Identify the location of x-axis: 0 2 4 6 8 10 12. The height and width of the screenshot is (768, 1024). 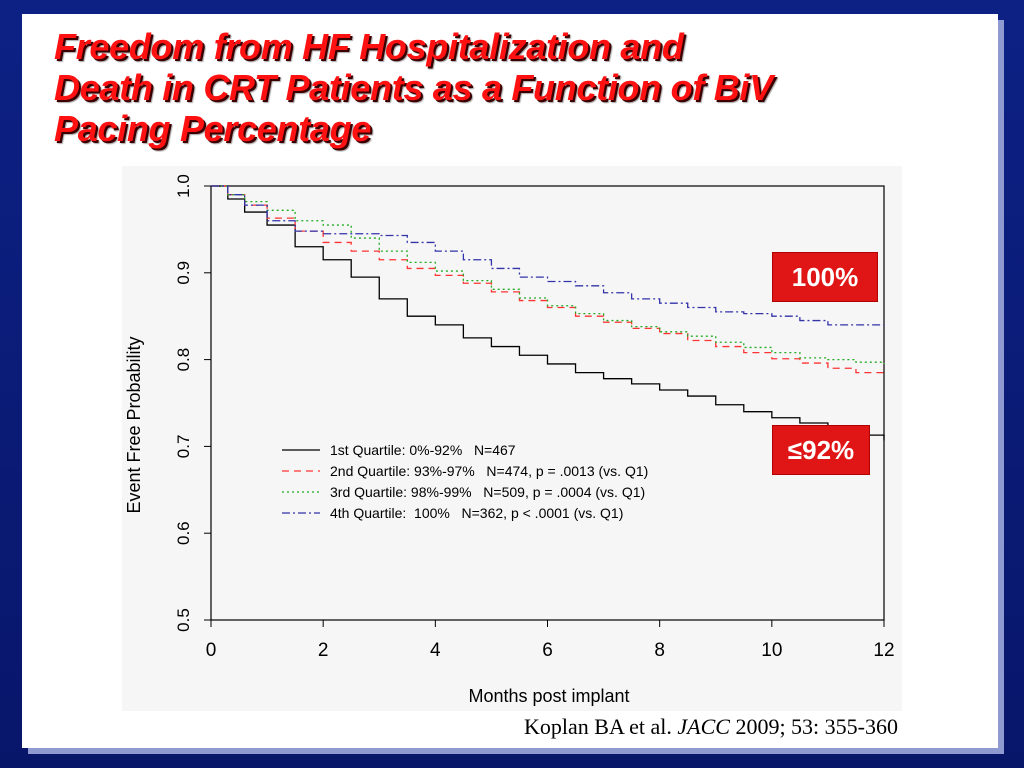
(550, 640).